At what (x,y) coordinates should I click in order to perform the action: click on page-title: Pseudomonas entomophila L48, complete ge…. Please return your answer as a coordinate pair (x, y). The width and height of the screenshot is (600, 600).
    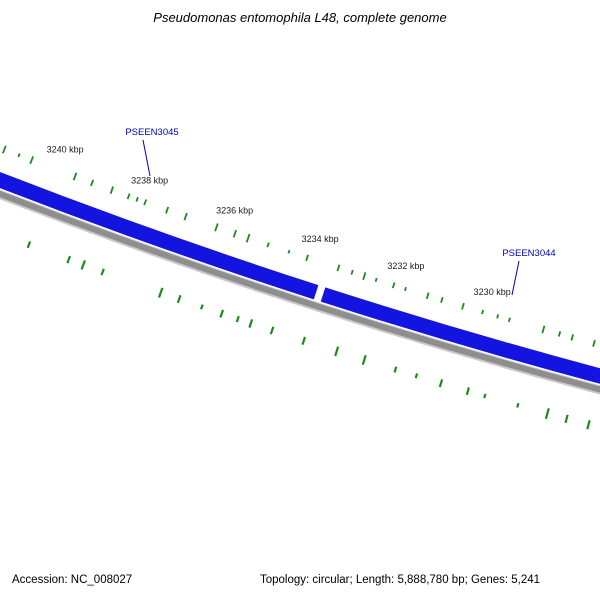
    Looking at the image, I should click on (300, 17).